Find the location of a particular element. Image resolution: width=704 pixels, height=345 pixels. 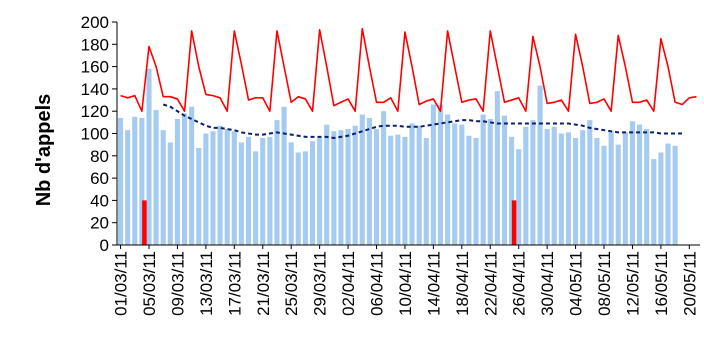

x-tick-label: 08/05/11 is located at coordinates (604, 283).